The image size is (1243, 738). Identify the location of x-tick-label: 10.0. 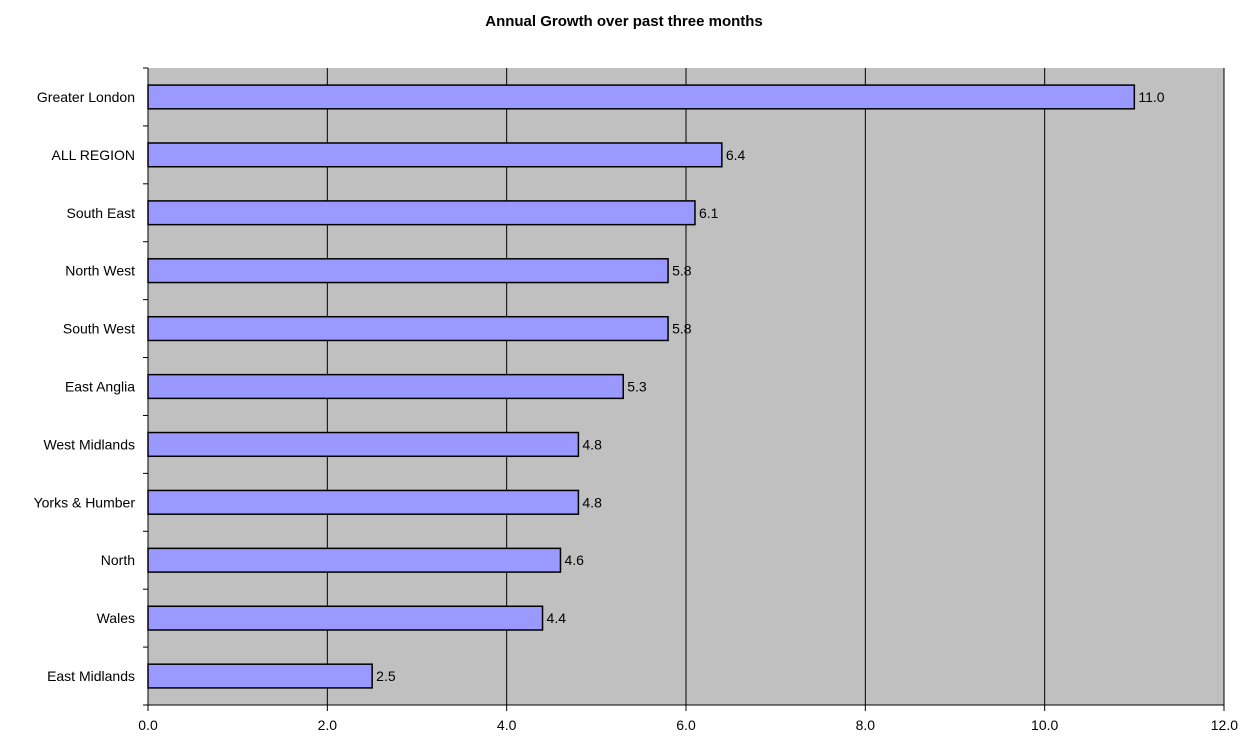
(1044, 725).